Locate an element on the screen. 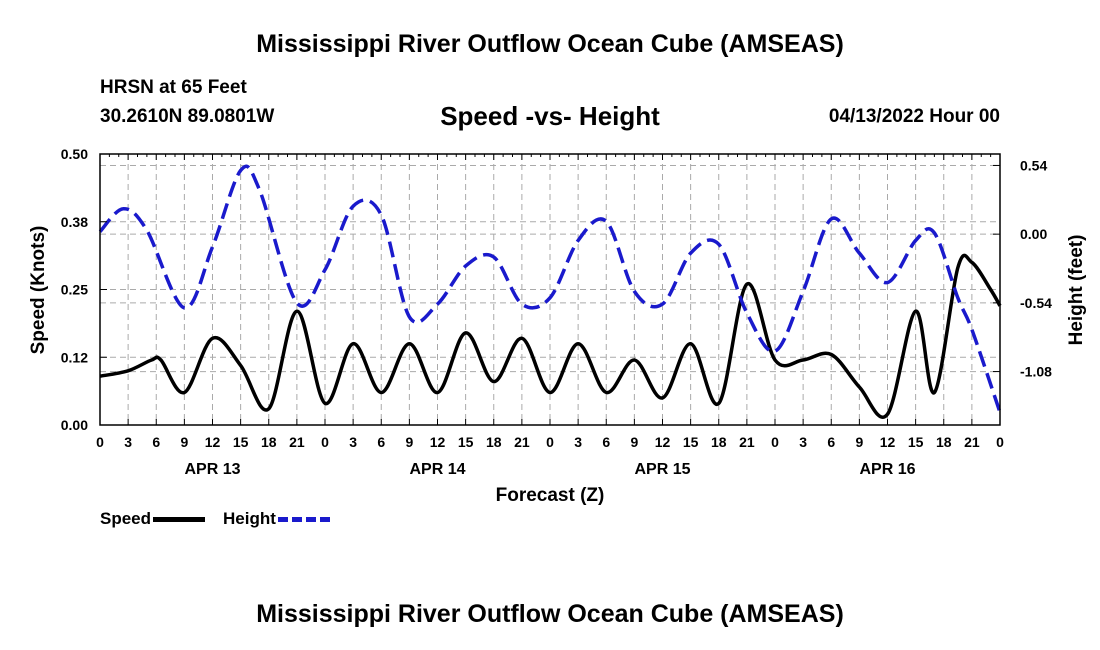 Image resolution: width=1100 pixels, height=650 pixels. station-name: HRSN at 65 Feet is located at coordinates (173, 87).